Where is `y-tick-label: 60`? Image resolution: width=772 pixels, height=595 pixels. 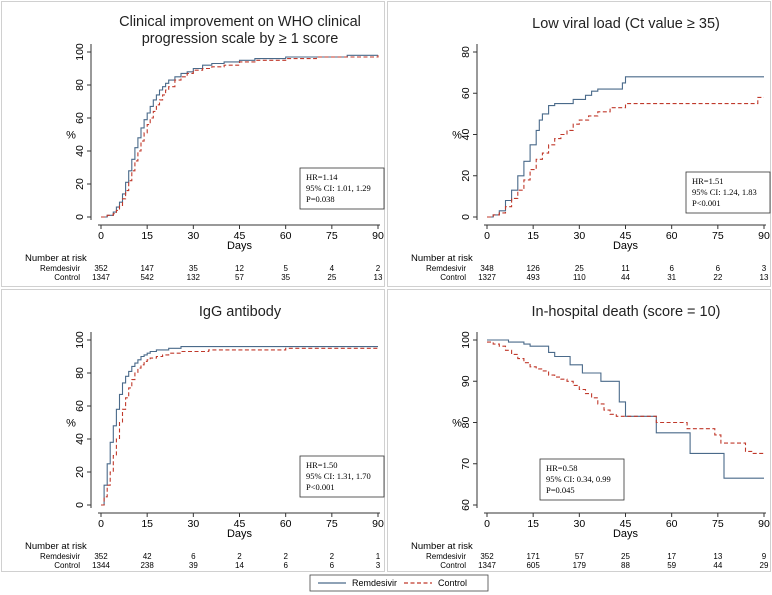 y-tick-label: 60 is located at coordinates (80, 406).